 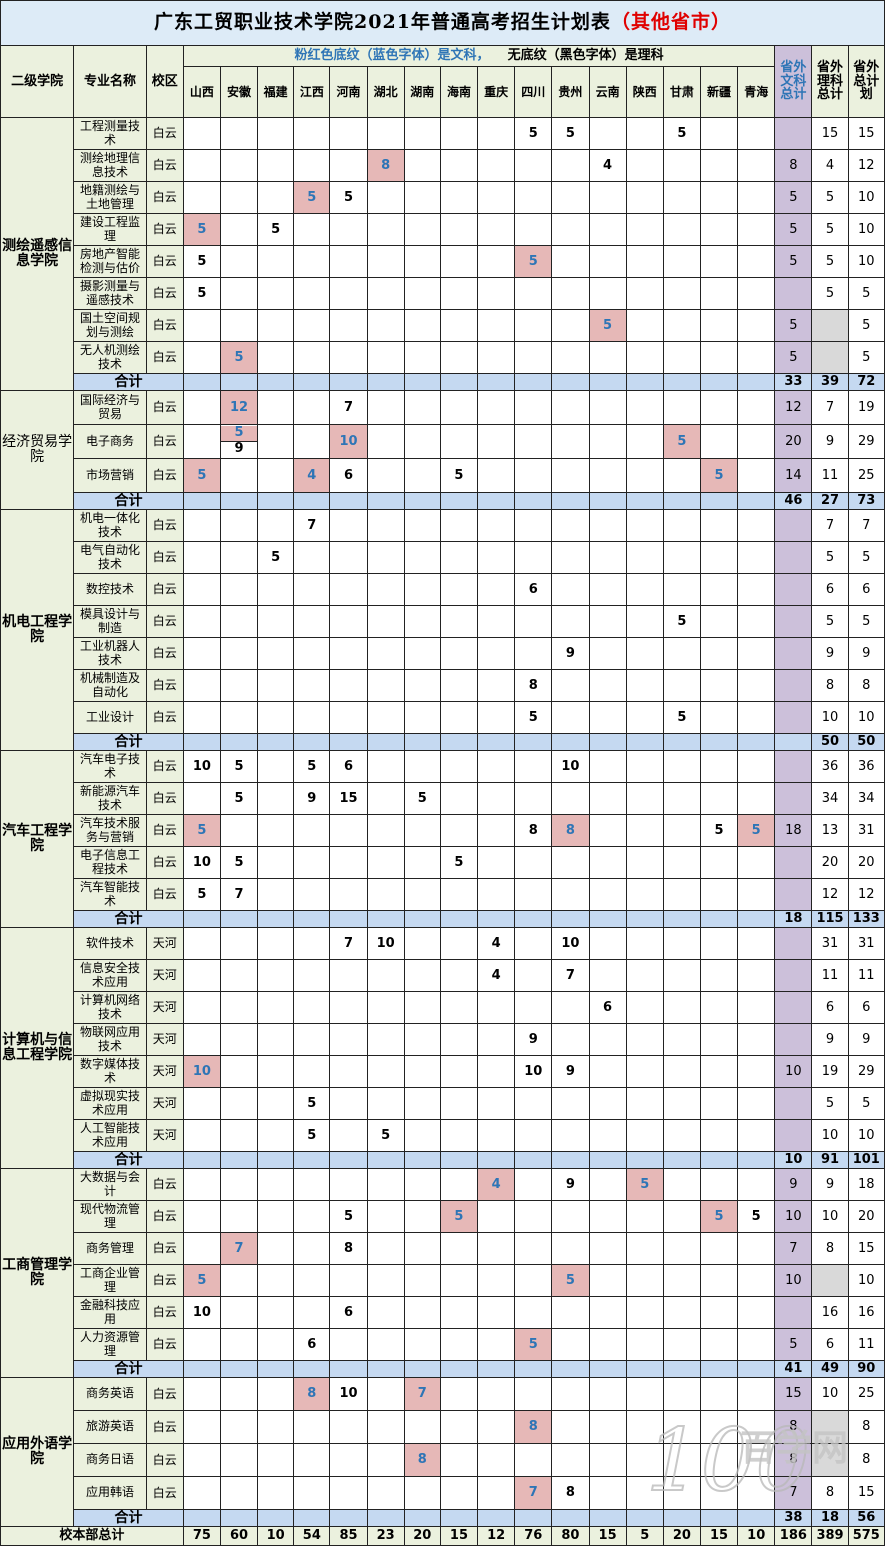 What do you see at coordinates (443, 685) in the screenshot?
I see `table-row: 机械制造及自动化 白云 8 8 8` at bounding box center [443, 685].